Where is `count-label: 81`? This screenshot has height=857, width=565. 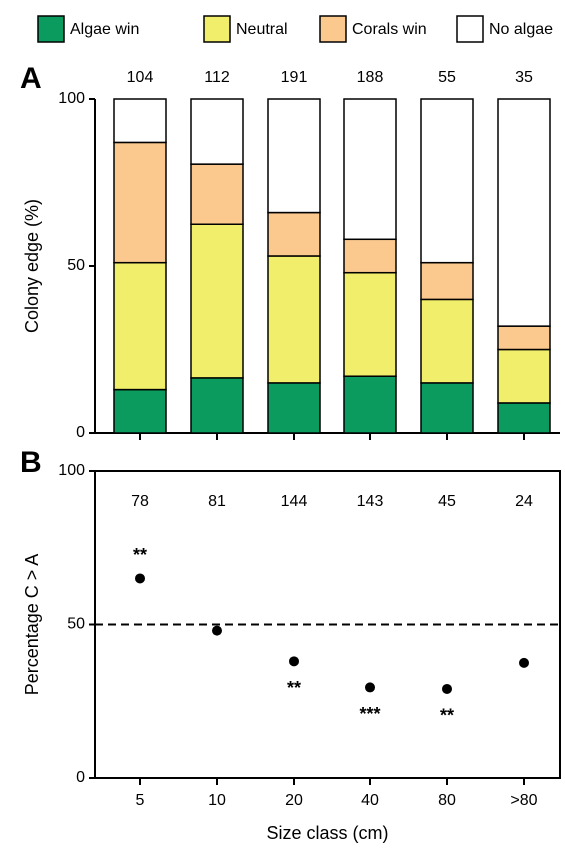
count-label: 81 is located at coordinates (217, 501).